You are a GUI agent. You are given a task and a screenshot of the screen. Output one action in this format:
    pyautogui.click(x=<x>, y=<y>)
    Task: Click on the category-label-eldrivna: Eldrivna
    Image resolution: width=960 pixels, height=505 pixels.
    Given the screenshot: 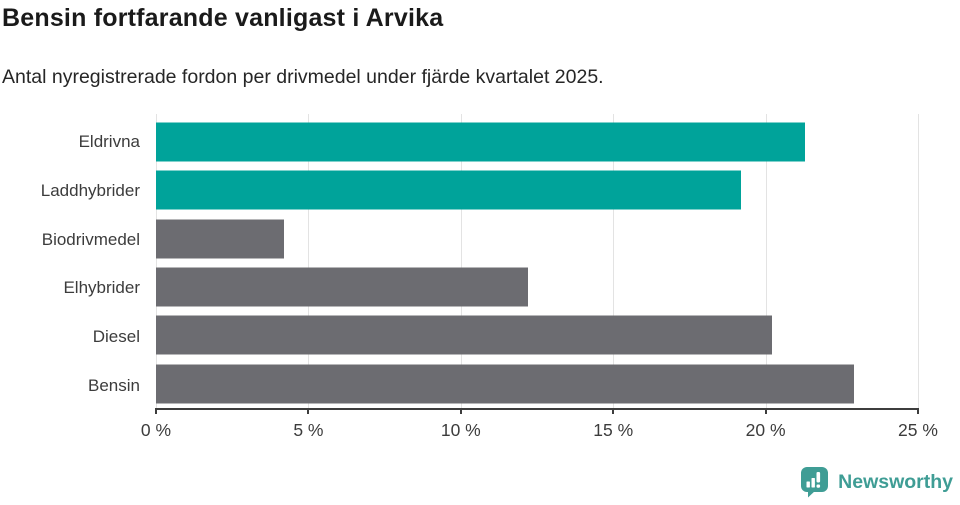 What is the action you would take?
    pyautogui.click(x=109, y=142)
    